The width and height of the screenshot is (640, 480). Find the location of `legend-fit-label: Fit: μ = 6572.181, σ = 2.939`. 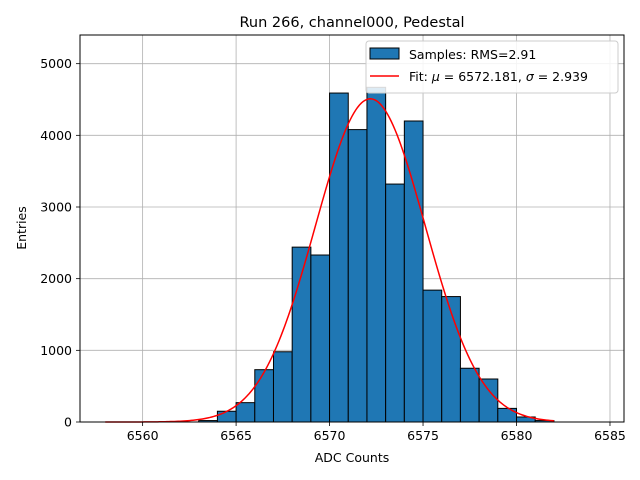

legend-fit-label: Fit: μ = 6572.181, σ = 2.939 is located at coordinates (498, 76).